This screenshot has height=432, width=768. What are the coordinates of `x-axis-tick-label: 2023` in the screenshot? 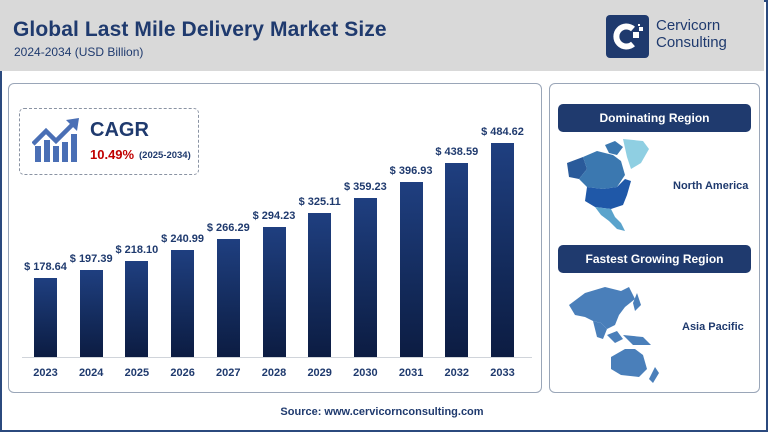 It's located at (45, 373).